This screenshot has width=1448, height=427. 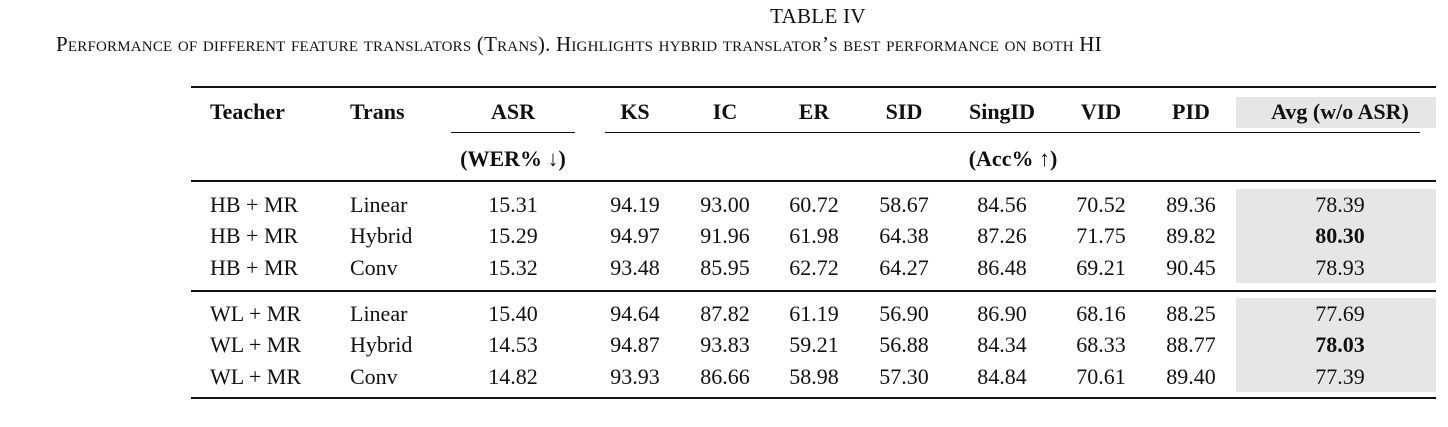 What do you see at coordinates (1002, 345) in the screenshot?
I see `cell-singid: 84.34` at bounding box center [1002, 345].